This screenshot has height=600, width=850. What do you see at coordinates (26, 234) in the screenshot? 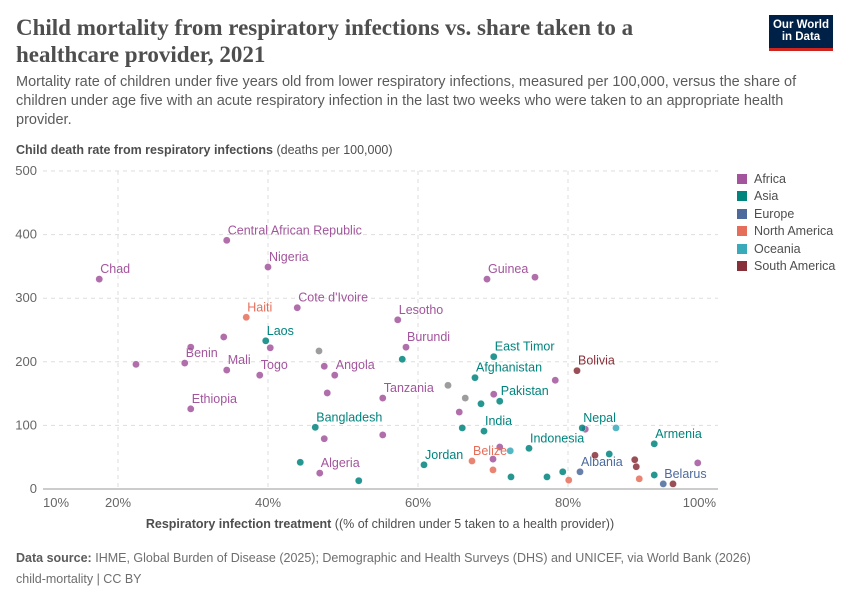
I see `y-tick-label: 400` at bounding box center [26, 234].